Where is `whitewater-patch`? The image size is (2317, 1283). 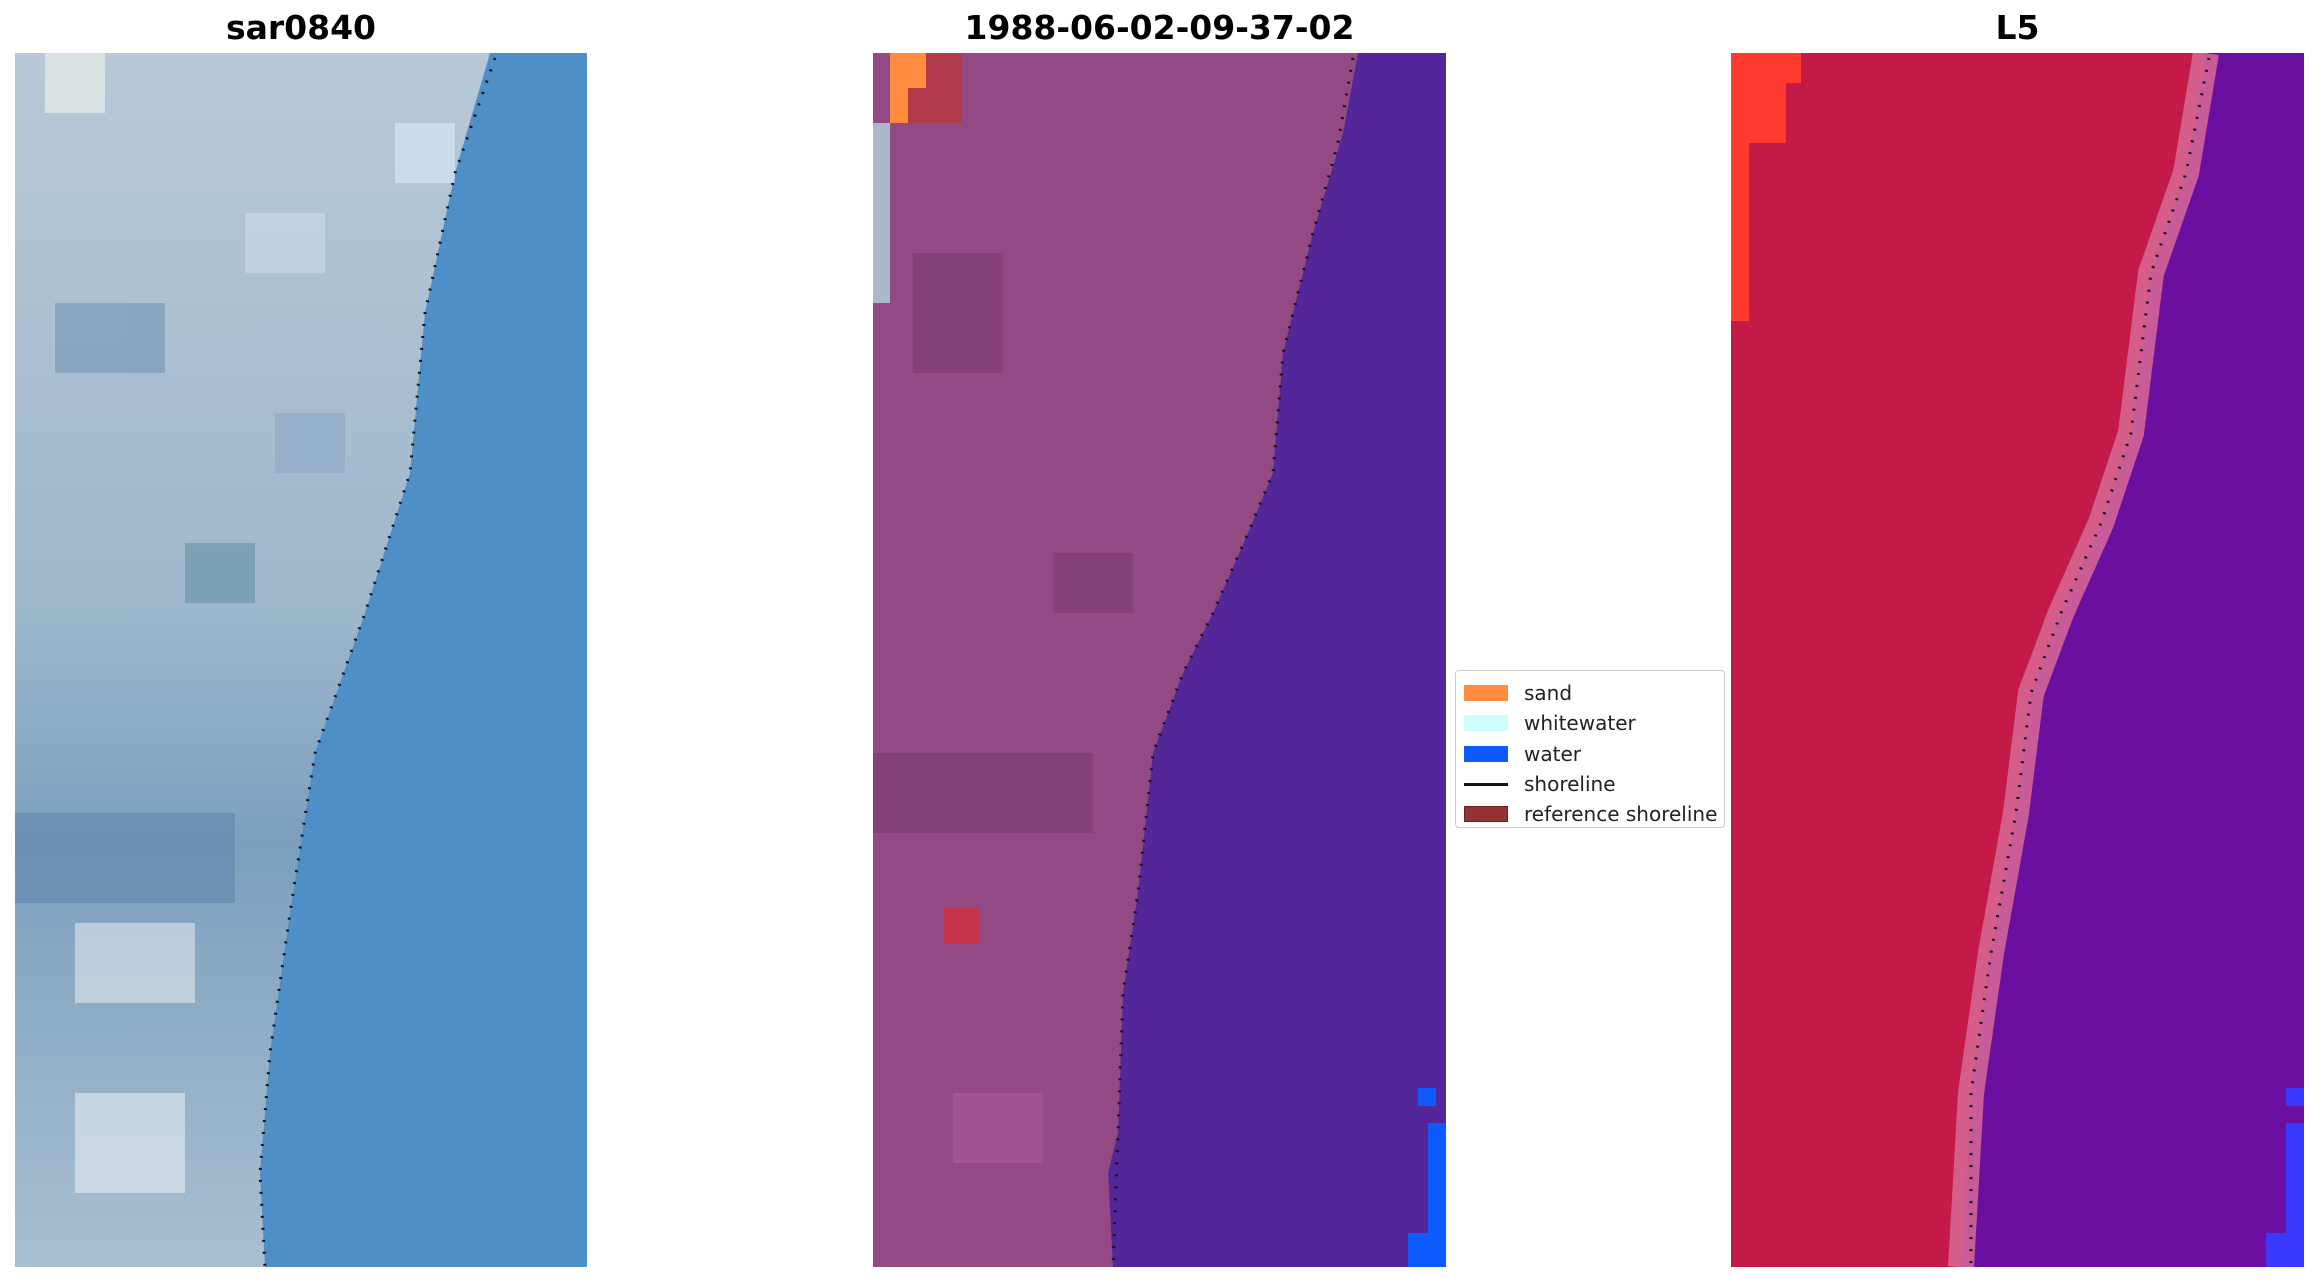 whitewater-patch is located at coordinates (881, 213).